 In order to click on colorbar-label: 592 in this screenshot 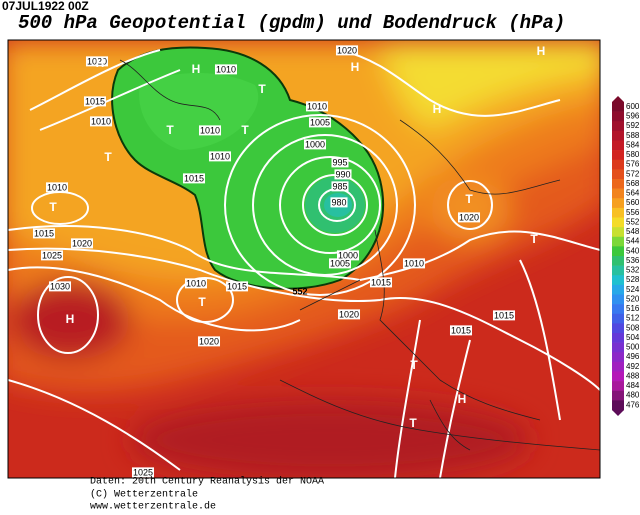, I will do `click(633, 125)`.